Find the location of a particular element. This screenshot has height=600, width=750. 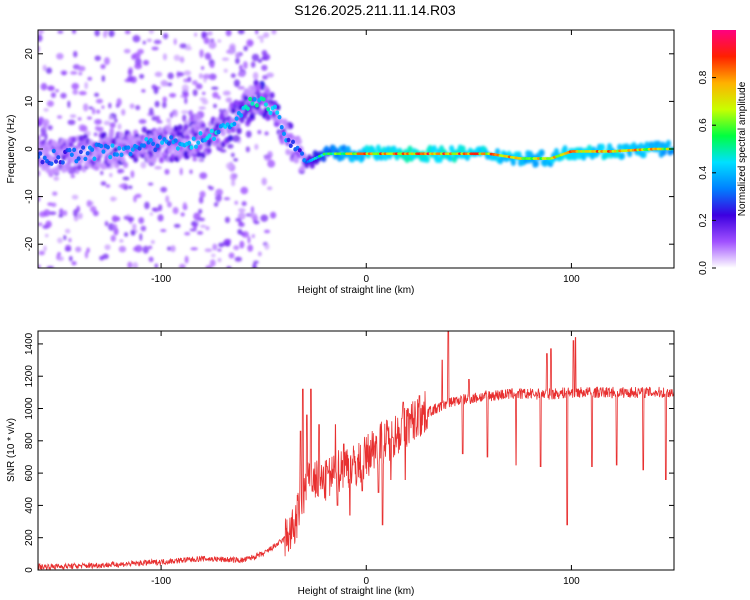

colorbar-scale is located at coordinates (724, 149).